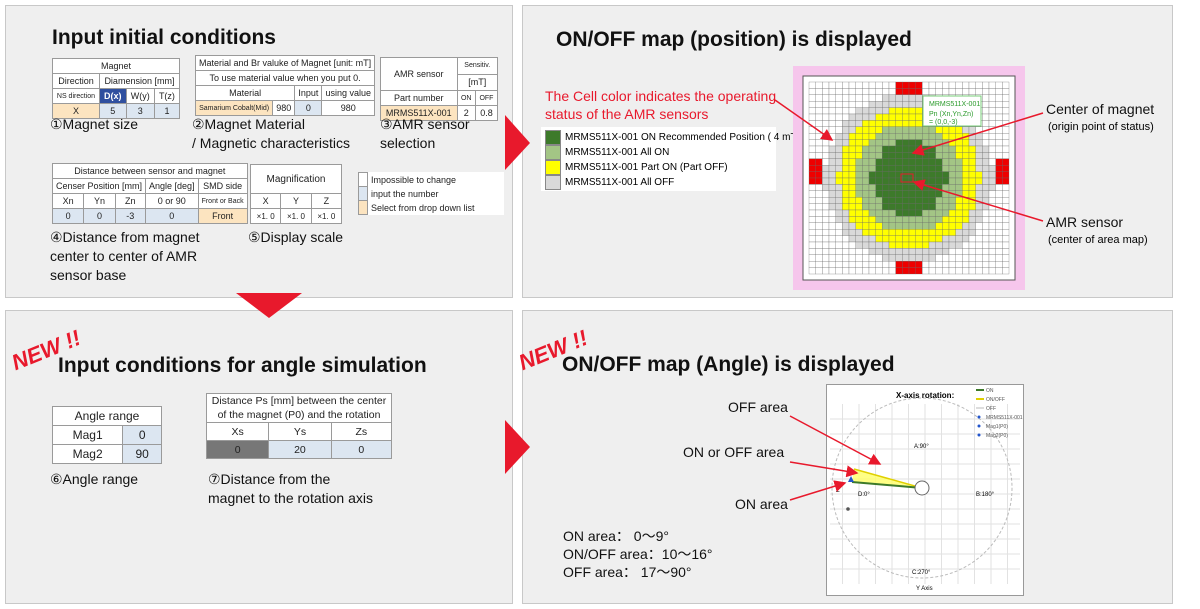 This screenshot has height=609, width=1200. I want to click on on-line, so click(887, 485).